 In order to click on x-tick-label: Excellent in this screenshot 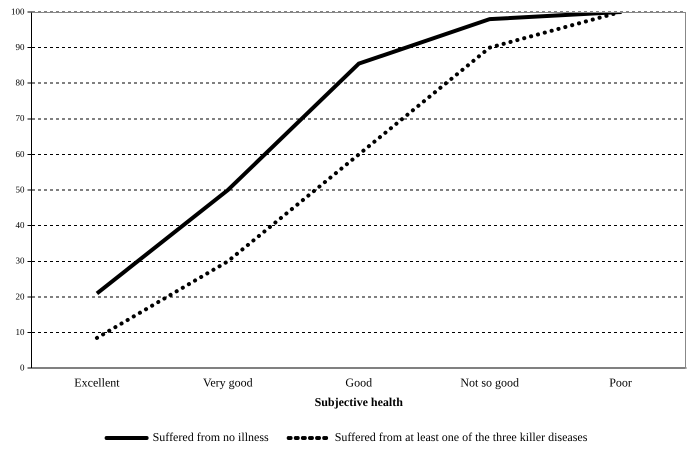, I will do `click(97, 383)`.